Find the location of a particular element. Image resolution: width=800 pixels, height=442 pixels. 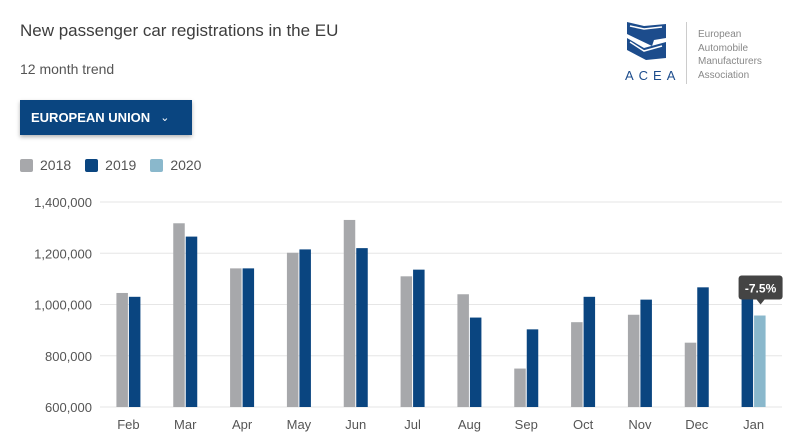

x-tick-label: May is located at coordinates (299, 424).